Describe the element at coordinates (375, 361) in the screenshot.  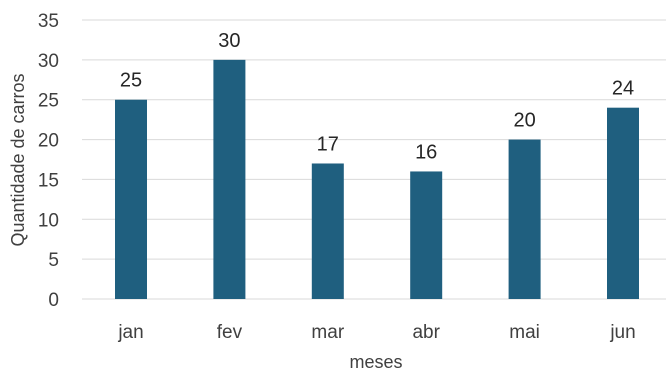
I see `x-axis-title: meses` at that location.